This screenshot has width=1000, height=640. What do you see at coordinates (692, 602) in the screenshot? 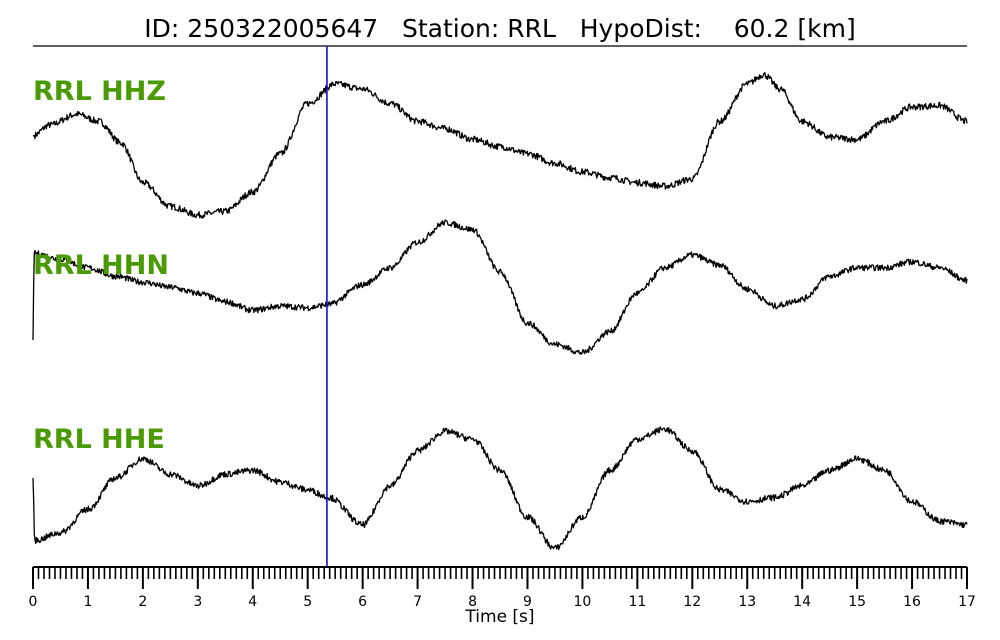
I see `x-tick-label: 12` at bounding box center [692, 602].